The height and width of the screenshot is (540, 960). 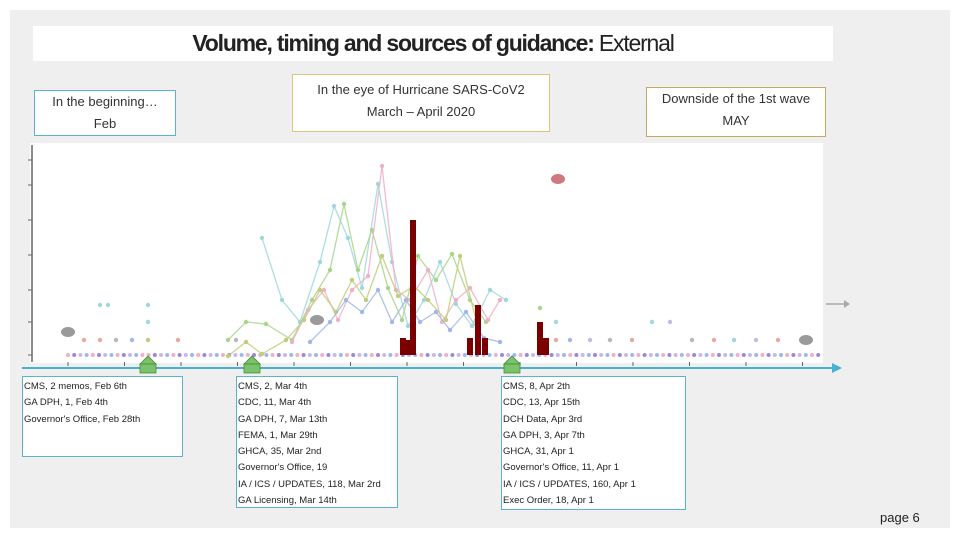 What do you see at coordinates (75, 386) in the screenshot?
I see `annotation-feb-line: CMS, 2 memos, Feb 6th` at bounding box center [75, 386].